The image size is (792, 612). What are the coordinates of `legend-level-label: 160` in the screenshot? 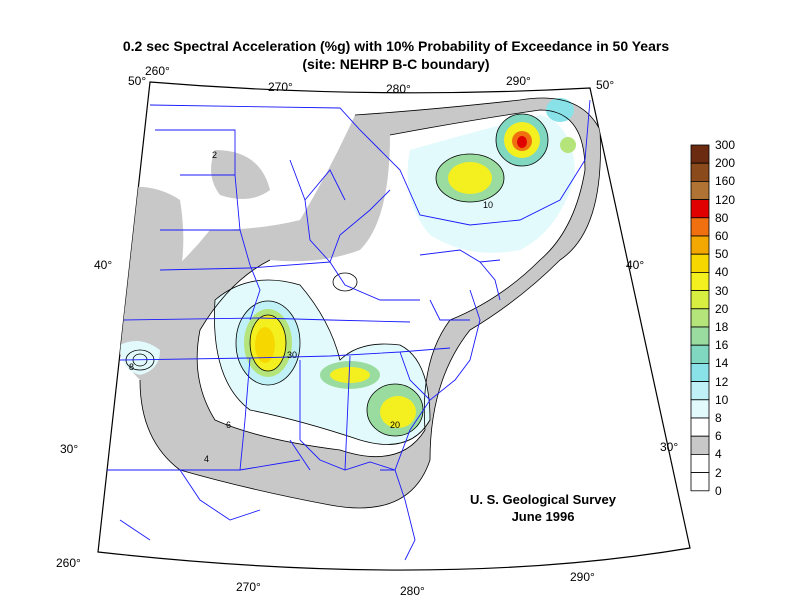 It's located at (725, 181).